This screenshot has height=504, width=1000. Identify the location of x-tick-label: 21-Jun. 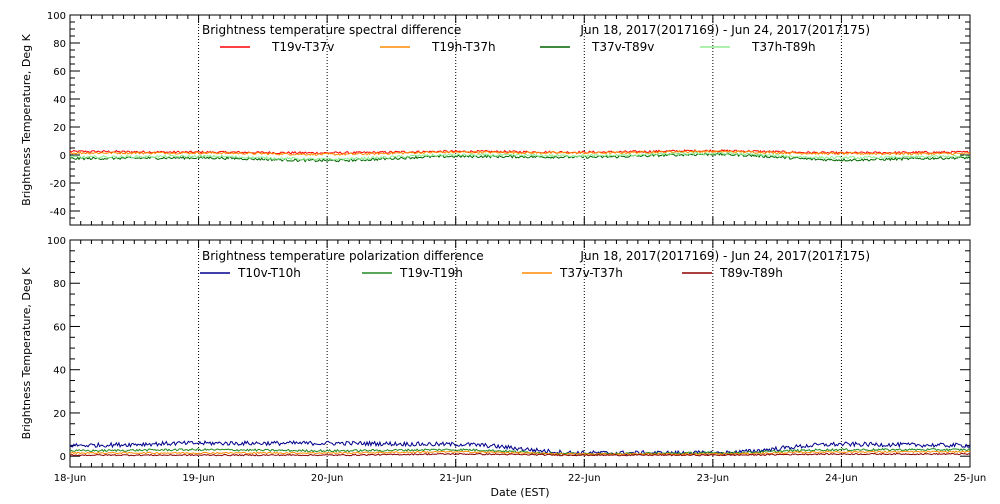
(455, 478).